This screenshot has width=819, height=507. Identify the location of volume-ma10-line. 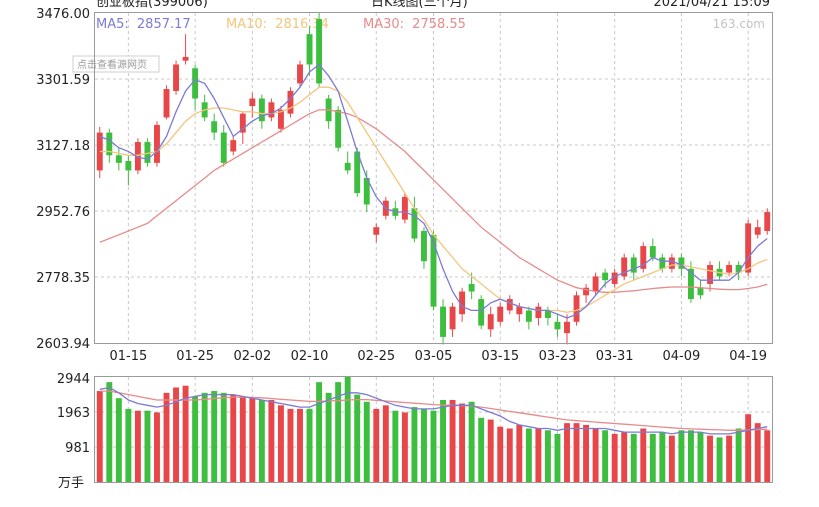
(433, 410).